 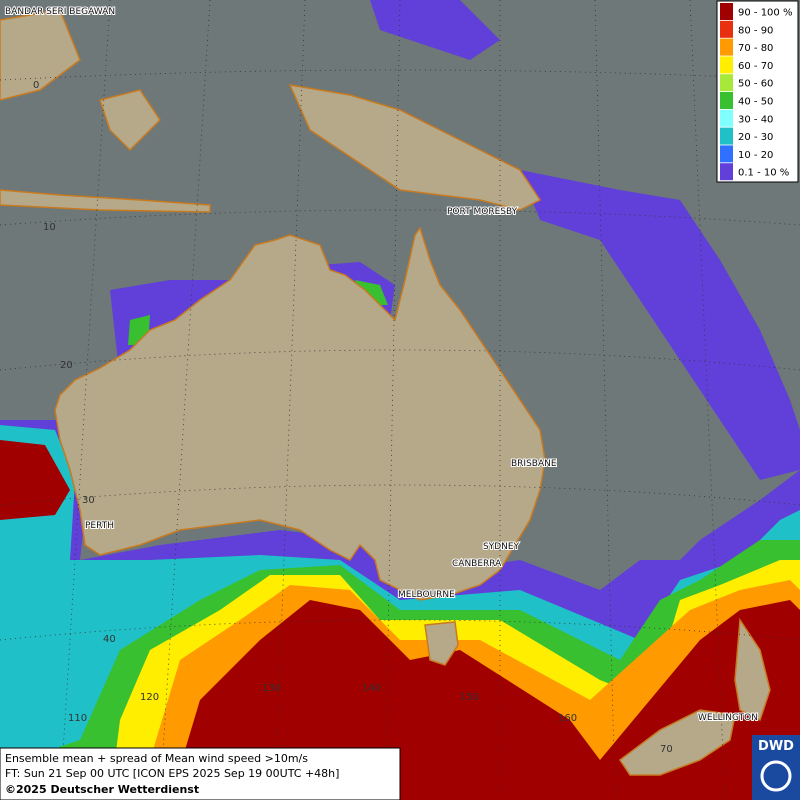 What do you see at coordinates (534, 464) in the screenshot?
I see `city-label: BRISBANE` at bounding box center [534, 464].